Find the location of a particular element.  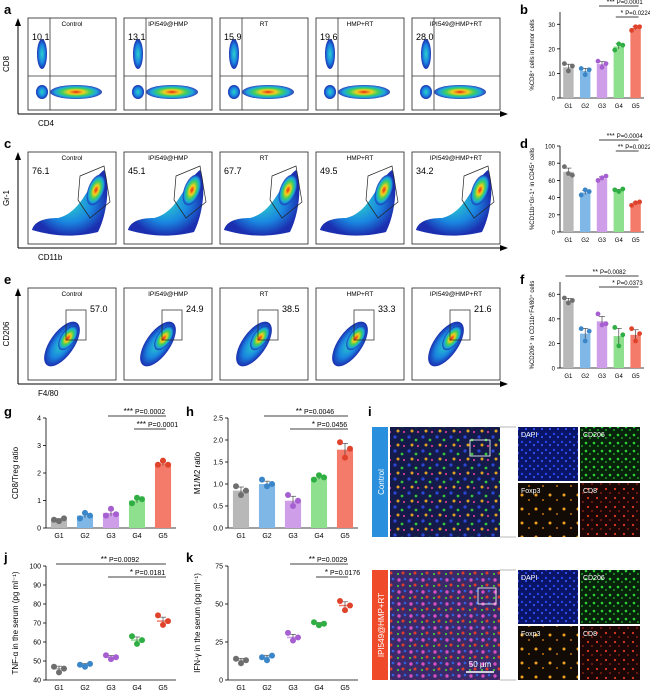

x-tick-label-k: G2 is located at coordinates (266, 688).